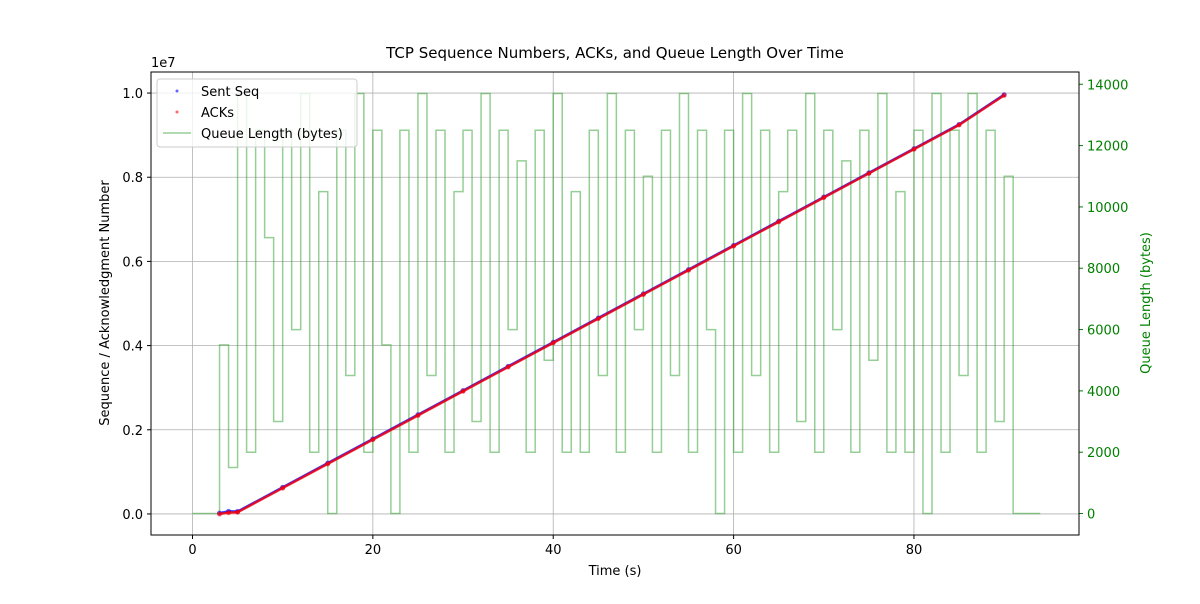 Image resolution: width=1200 pixels, height=604 pixels. What do you see at coordinates (132, 94) in the screenshot?
I see `y-tick-label: 1.0` at bounding box center [132, 94].